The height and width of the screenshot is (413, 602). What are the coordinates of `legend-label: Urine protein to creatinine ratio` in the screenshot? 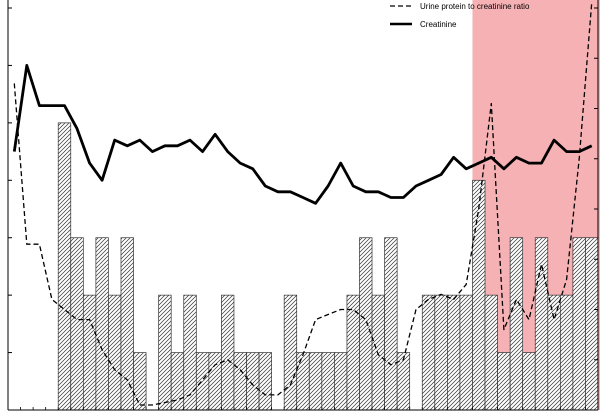 It's located at (475, 6).